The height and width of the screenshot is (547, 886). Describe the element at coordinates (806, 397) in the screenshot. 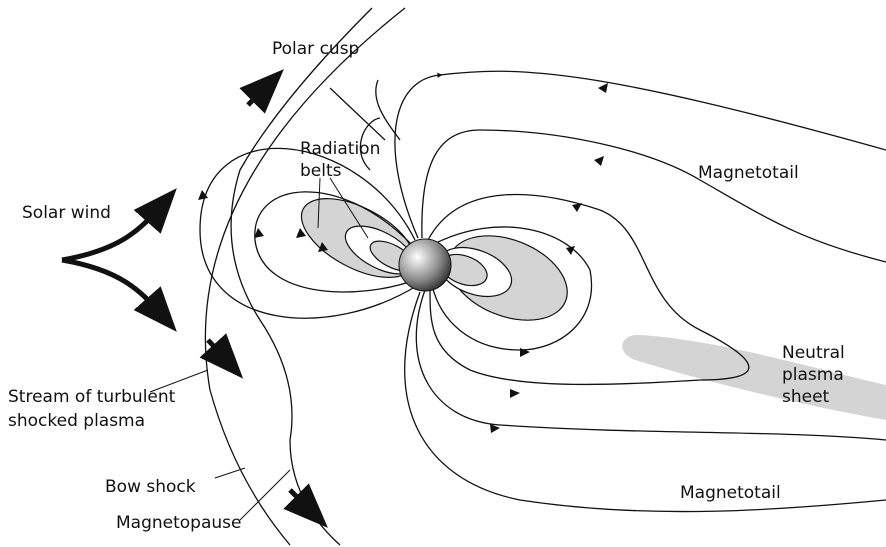

I see `label: sheet` at that location.